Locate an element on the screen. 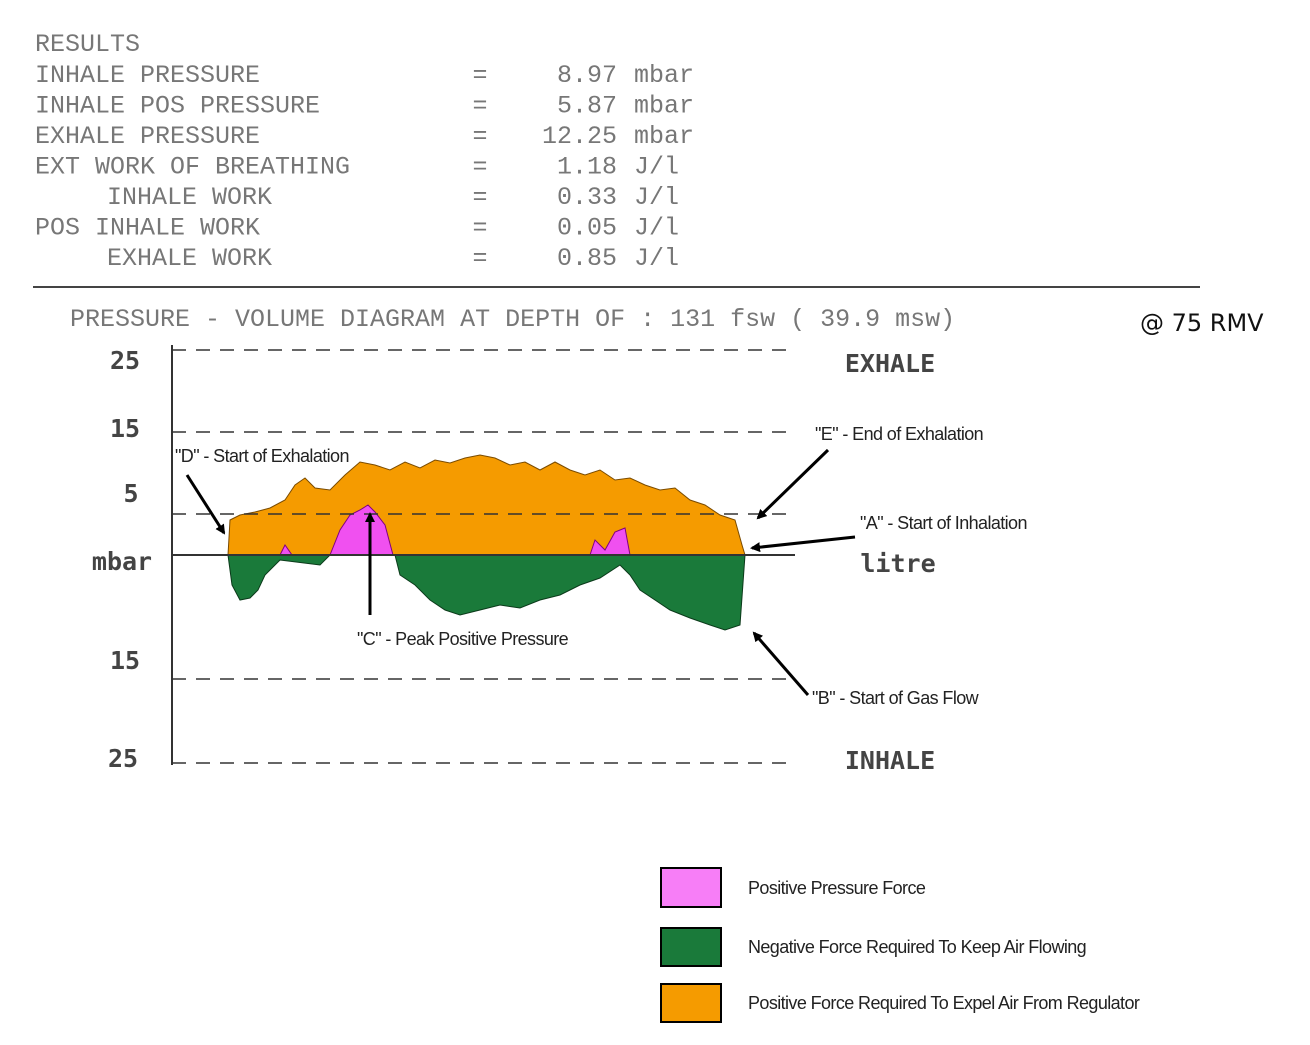  y-label: mbar is located at coordinates (122, 561).